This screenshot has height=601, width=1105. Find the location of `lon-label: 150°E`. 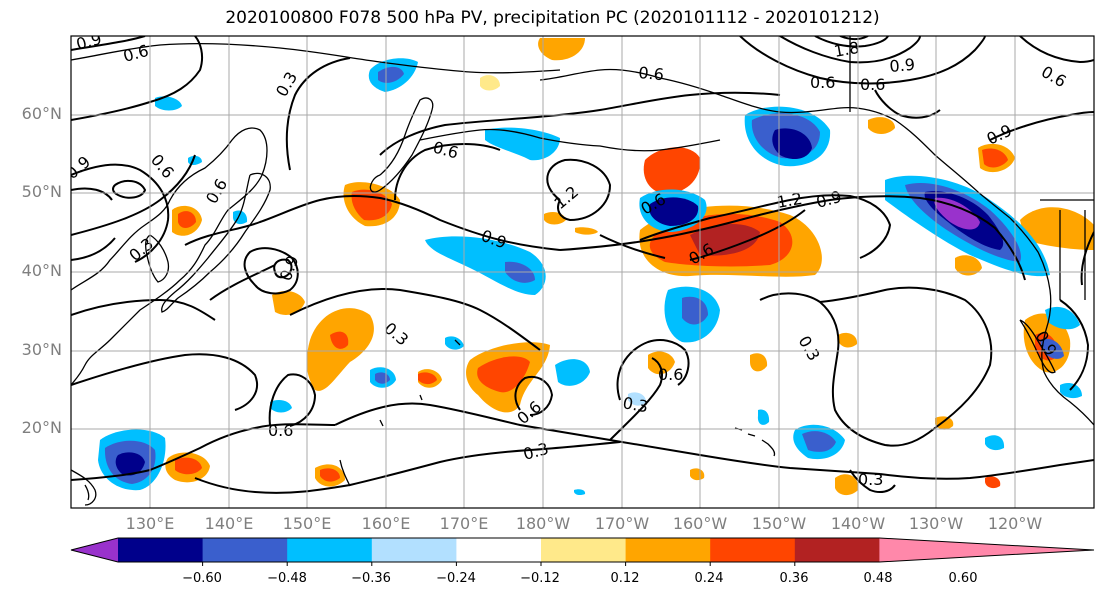

lon-label: 150°E is located at coordinates (307, 523).